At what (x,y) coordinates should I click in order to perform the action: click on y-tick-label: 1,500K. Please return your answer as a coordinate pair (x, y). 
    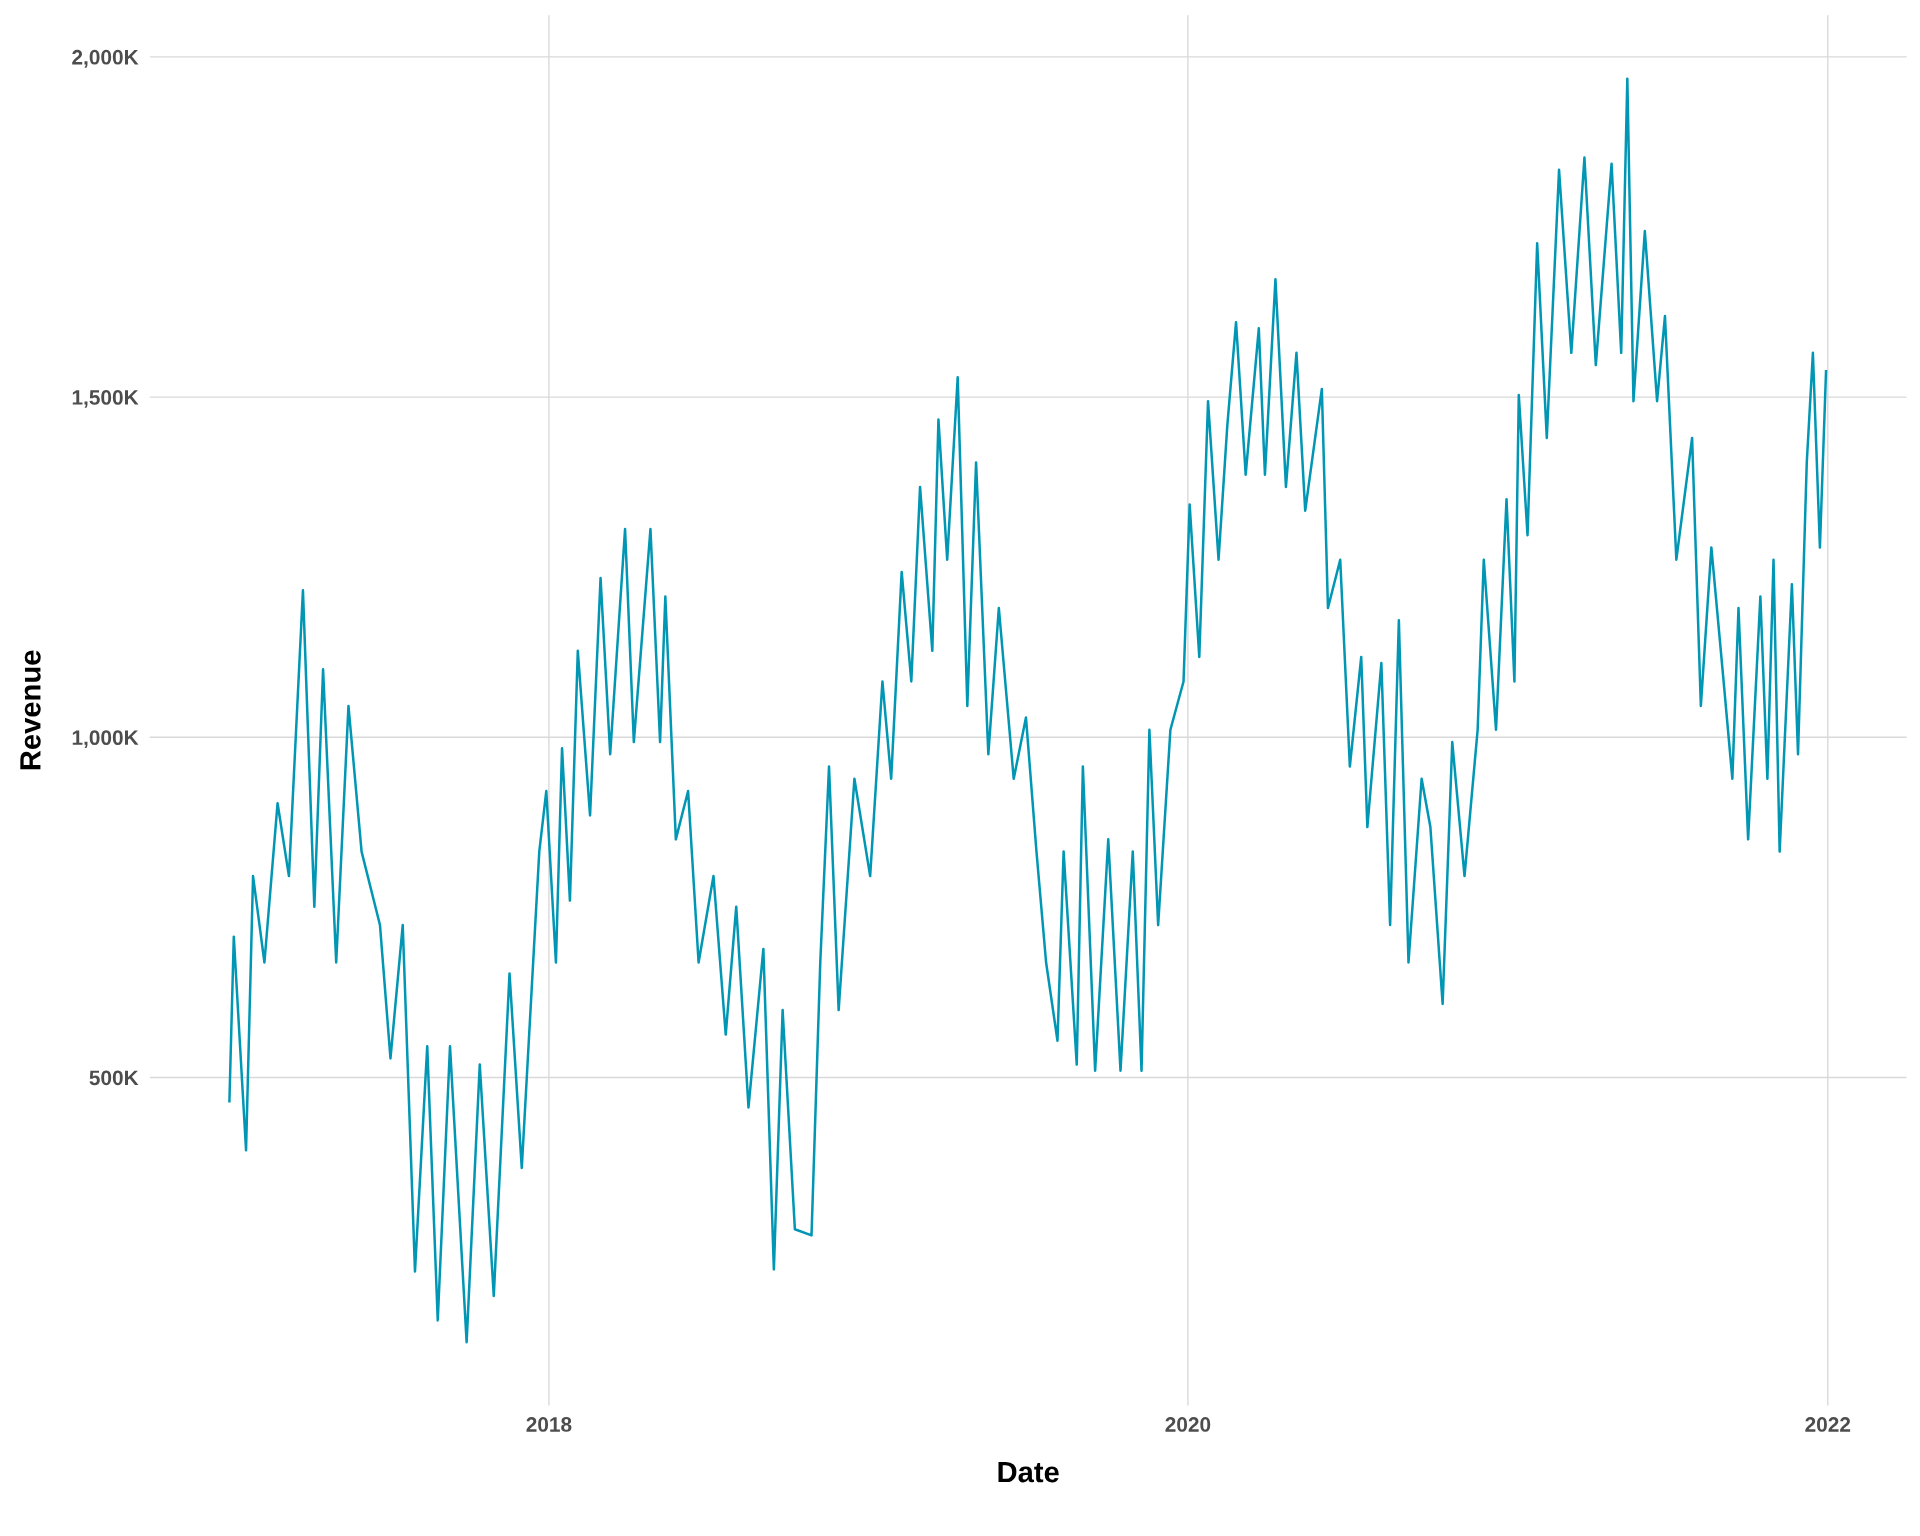
    Looking at the image, I should click on (105, 399).